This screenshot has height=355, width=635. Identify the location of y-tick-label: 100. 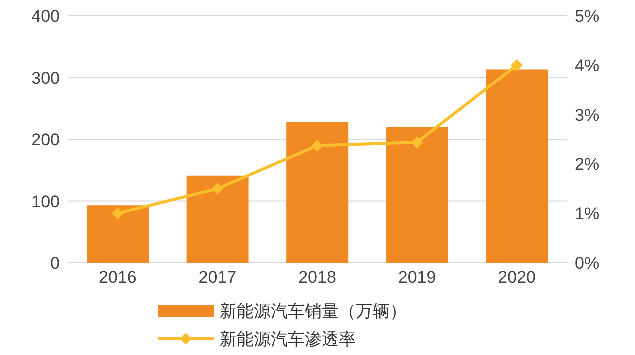
(46, 202).